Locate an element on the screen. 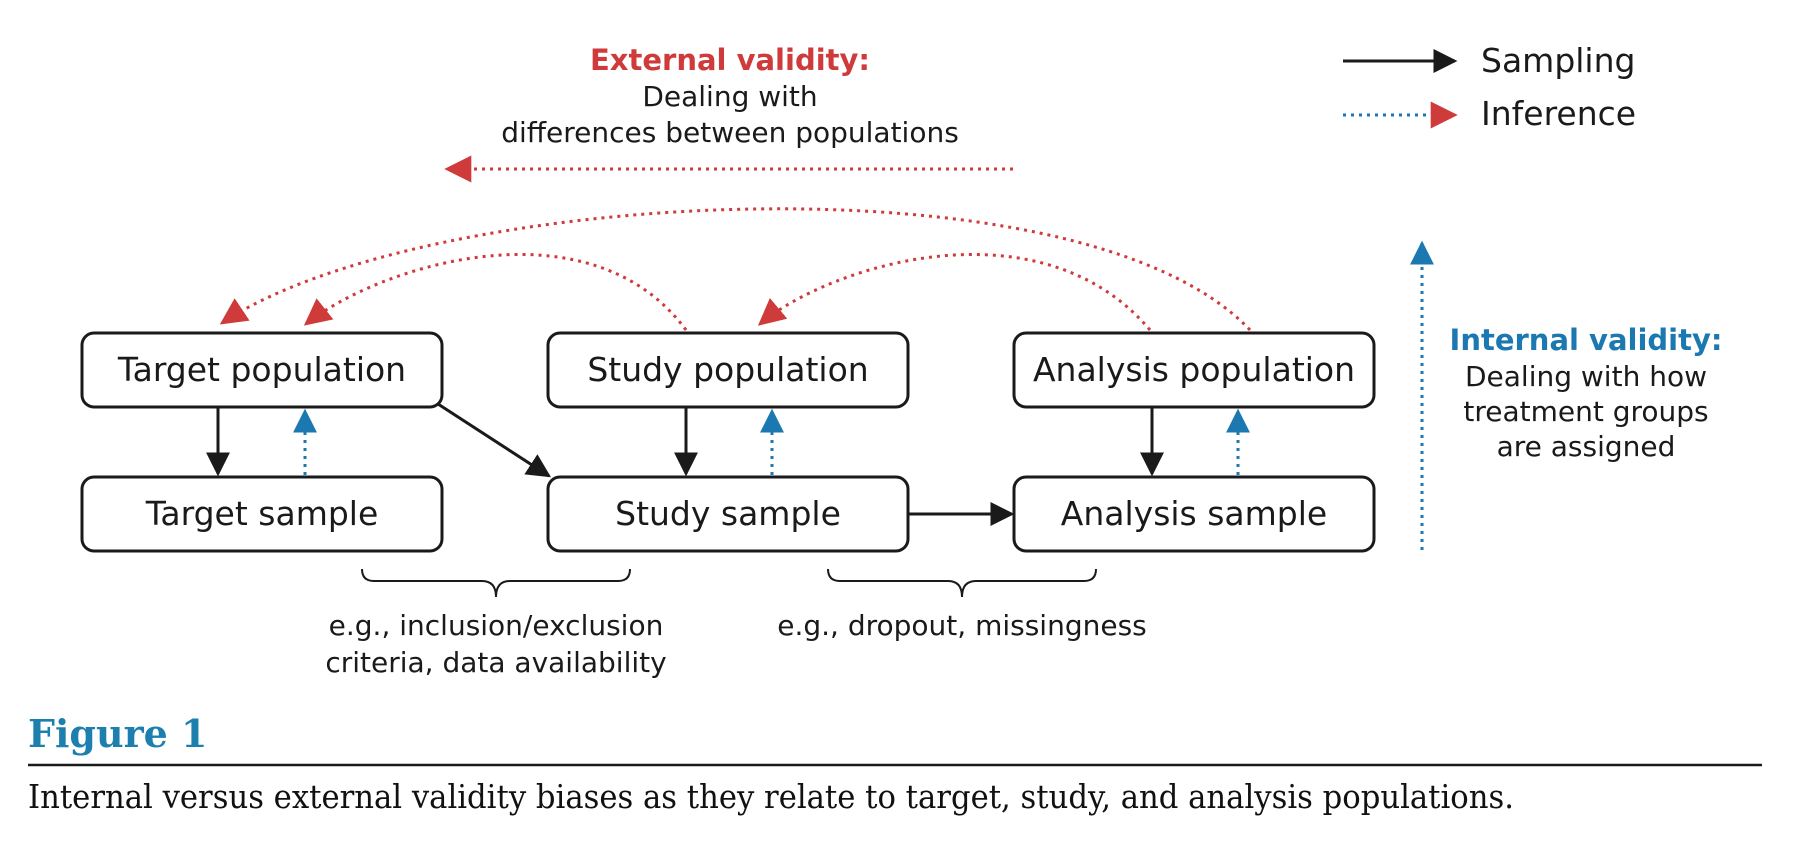 This screenshot has width=1806, height=860. legend: Sampling Inference is located at coordinates (1489, 87).